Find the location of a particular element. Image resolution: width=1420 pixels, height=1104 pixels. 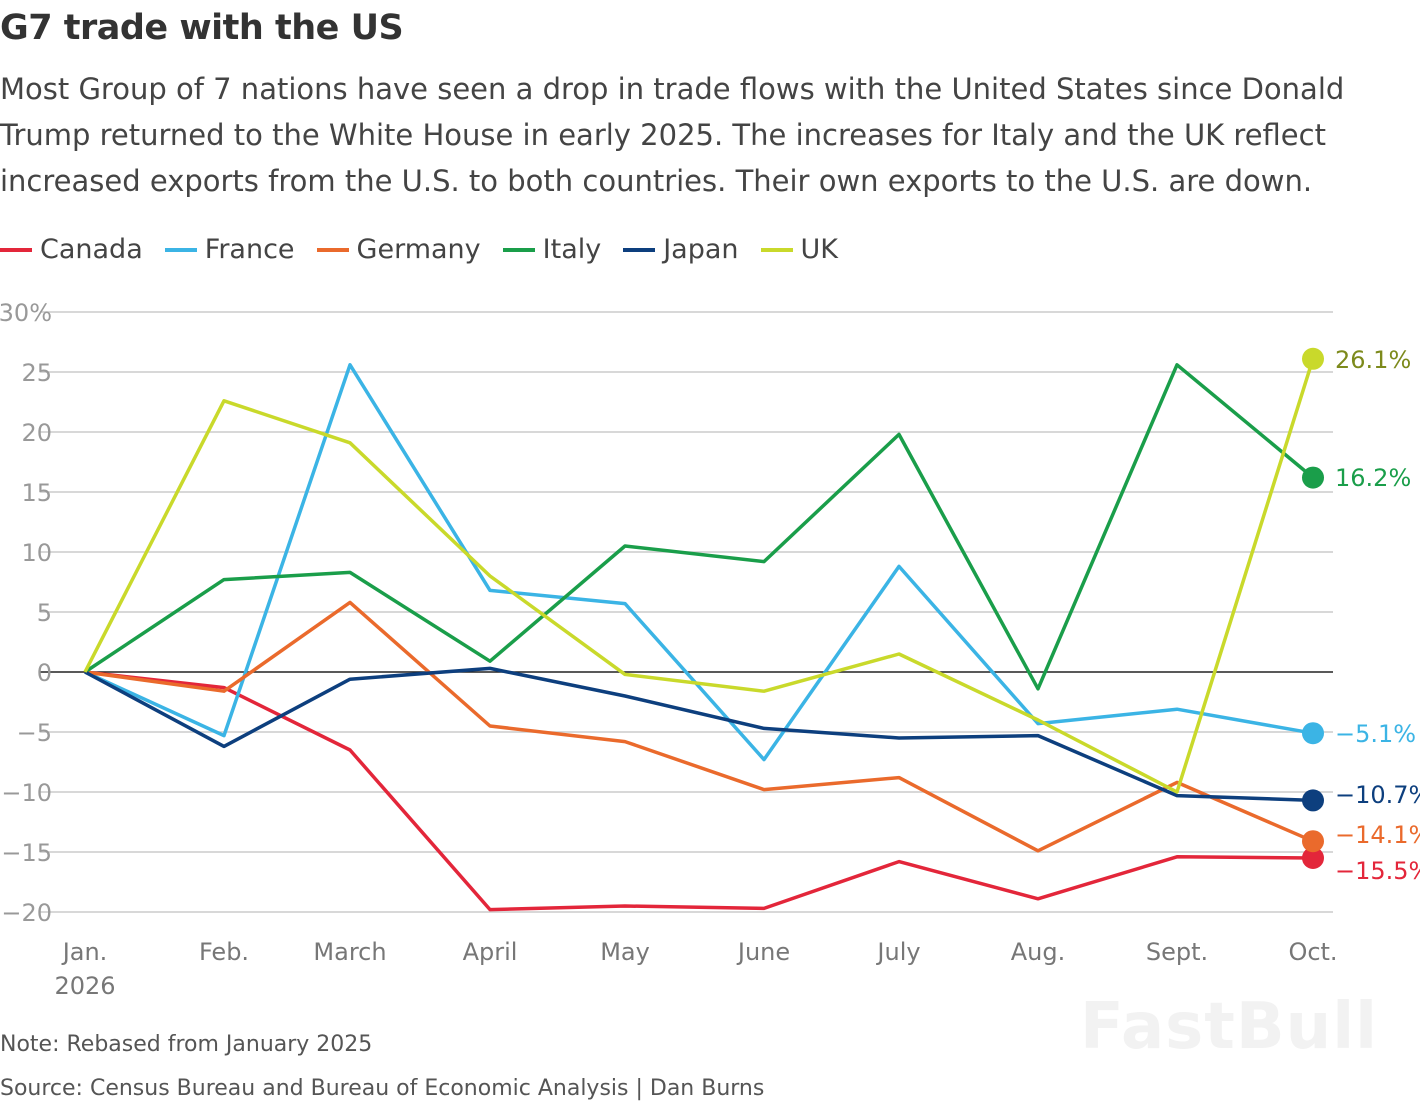

end-marker-italy is located at coordinates (1313, 477).